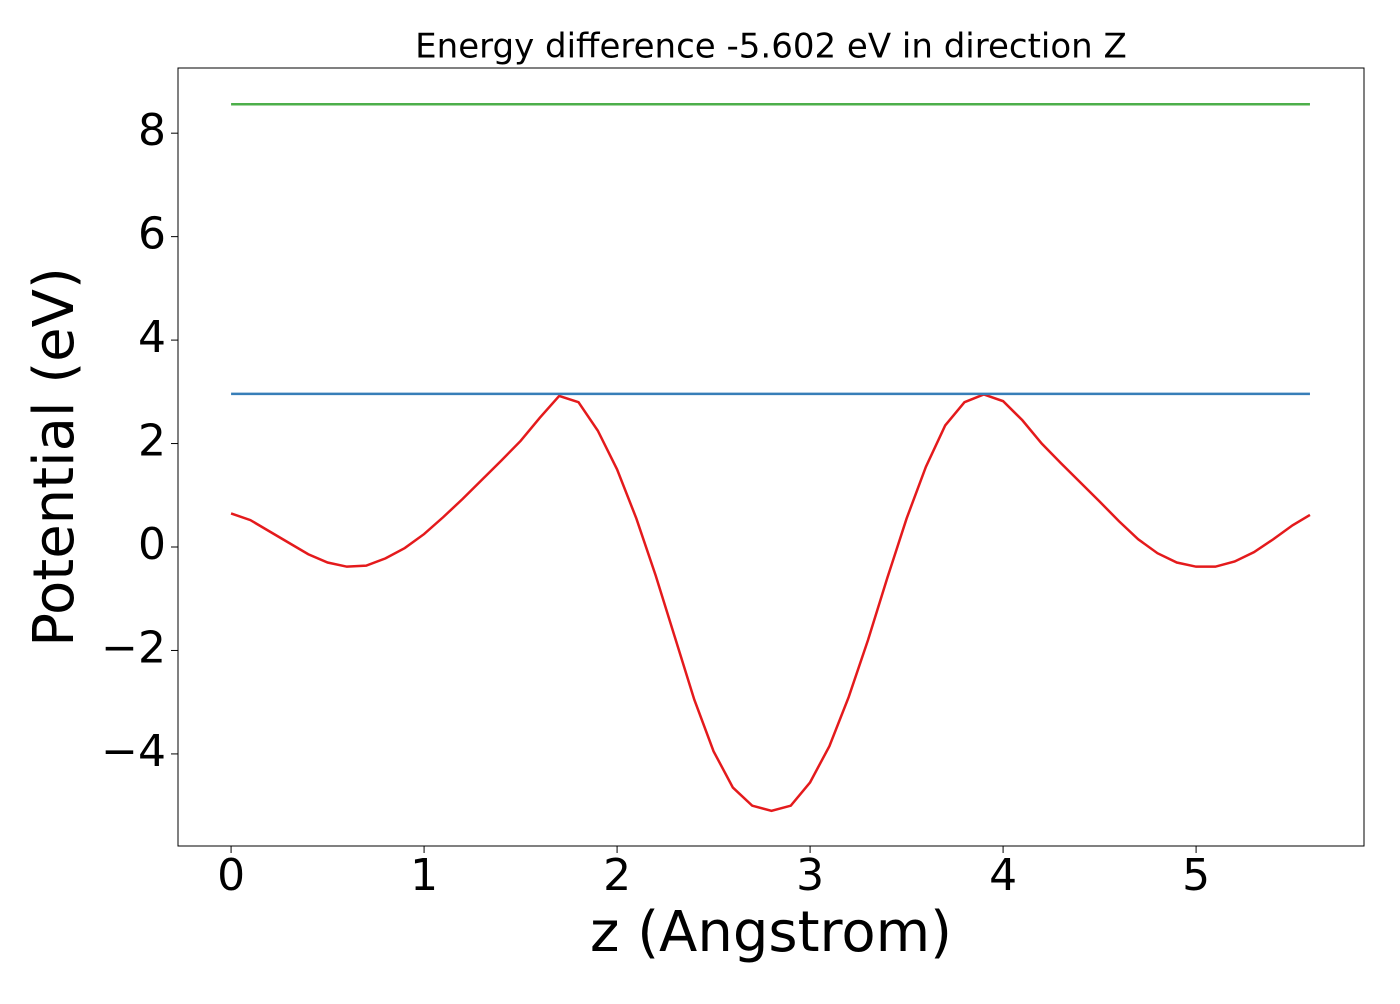  I want to click on x-tick-label: 4, so click(1003, 875).